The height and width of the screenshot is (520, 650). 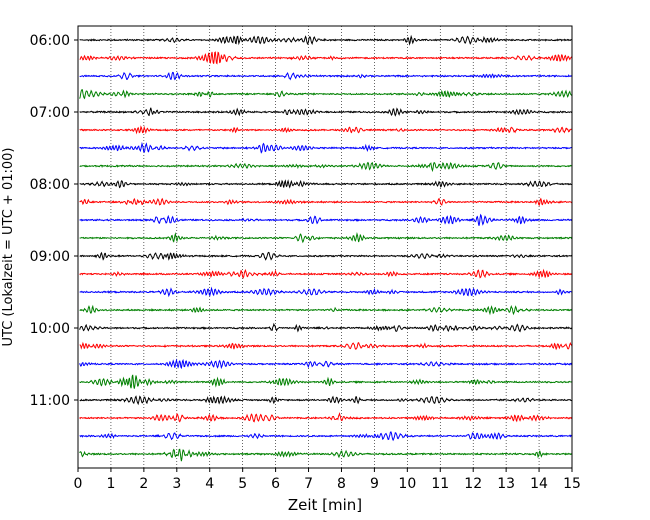 What do you see at coordinates (8, 247) in the screenshot?
I see `y-axis-label: UTC (Lokalzeit = UTC + 01:00)` at bounding box center [8, 247].